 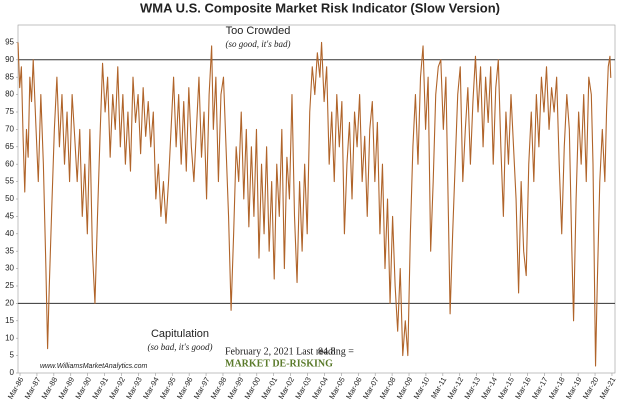 What do you see at coordinates (9, 198) in the screenshot?
I see `y-tick-label: 50` at bounding box center [9, 198].